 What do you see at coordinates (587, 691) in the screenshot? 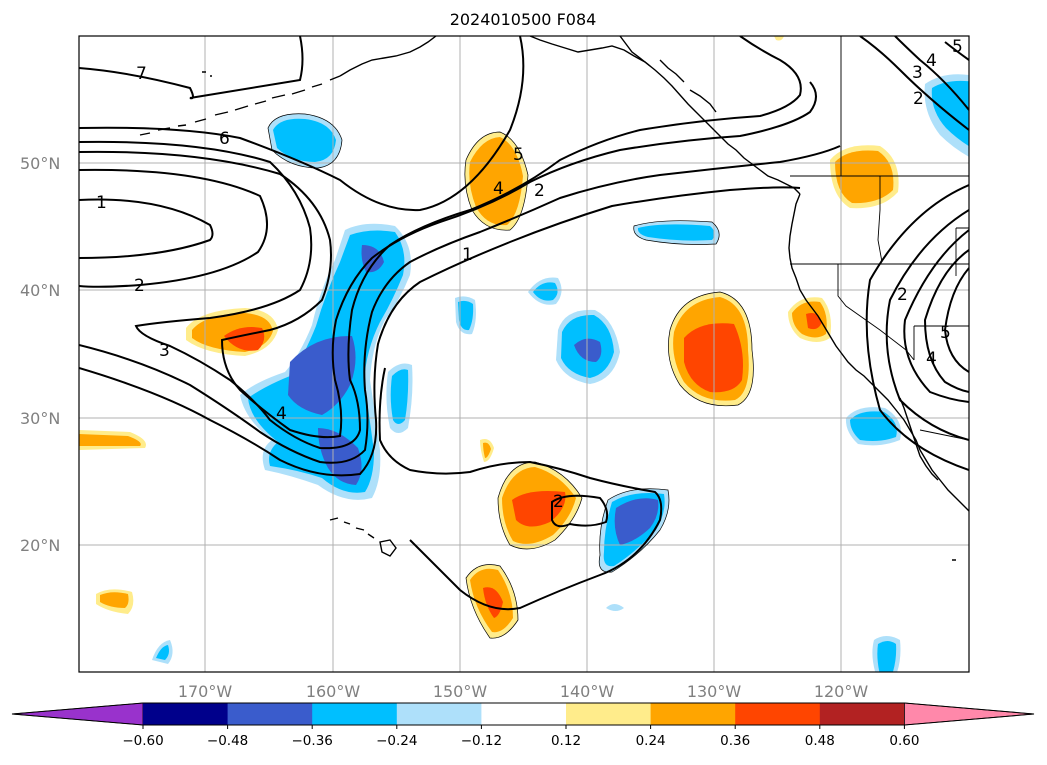
I see `lon-label: 140°W` at bounding box center [587, 691].